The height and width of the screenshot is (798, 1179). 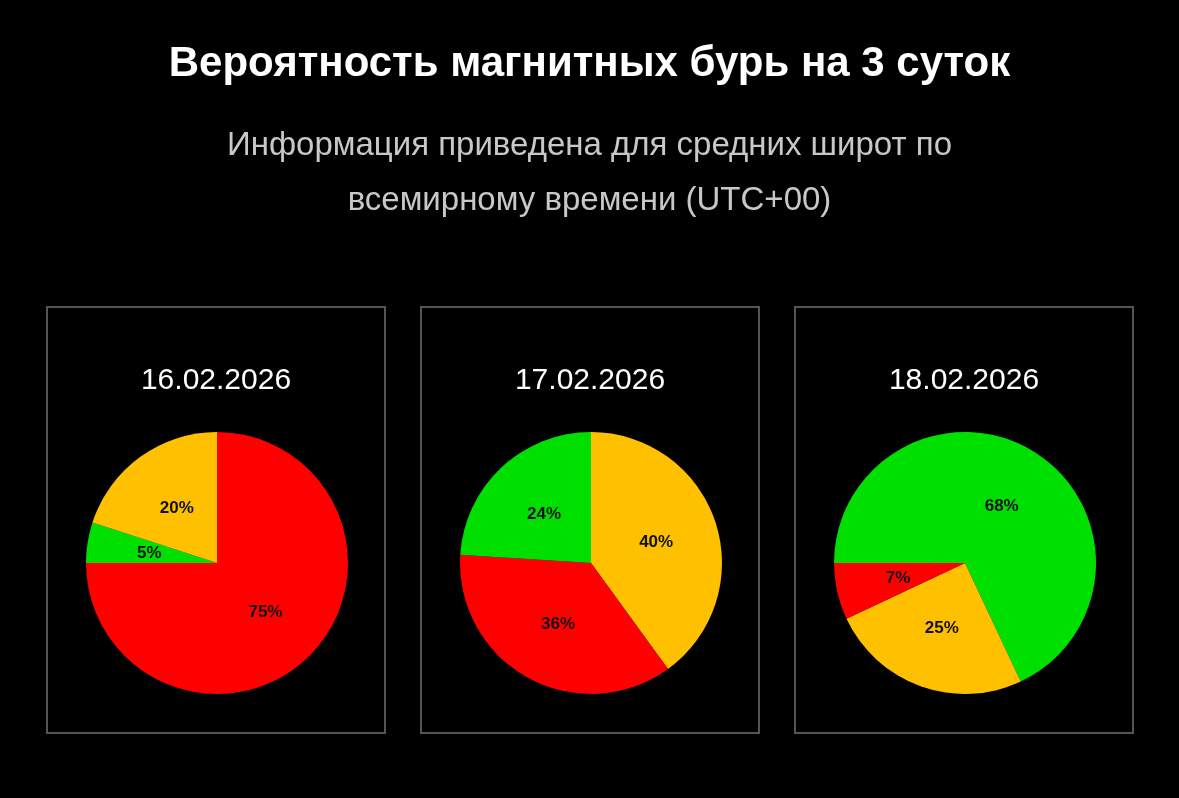 I want to click on data-label: 24%, so click(x=544, y=513).